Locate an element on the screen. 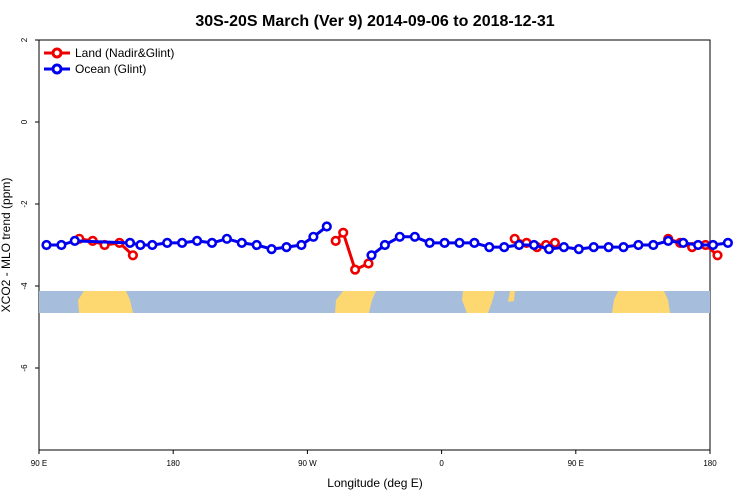 This screenshot has width=750, height=500. africa-landmass is located at coordinates (478, 302).